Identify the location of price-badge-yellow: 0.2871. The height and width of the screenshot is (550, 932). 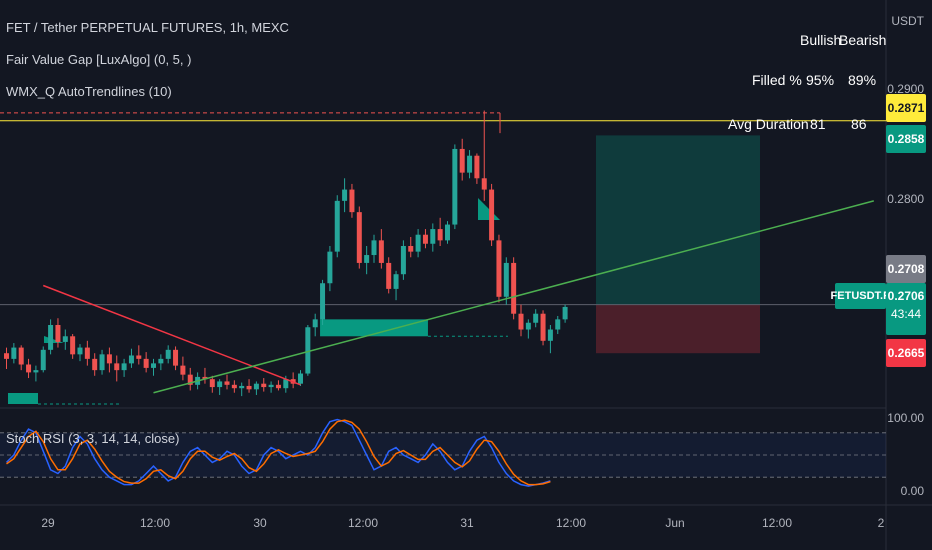
(906, 108).